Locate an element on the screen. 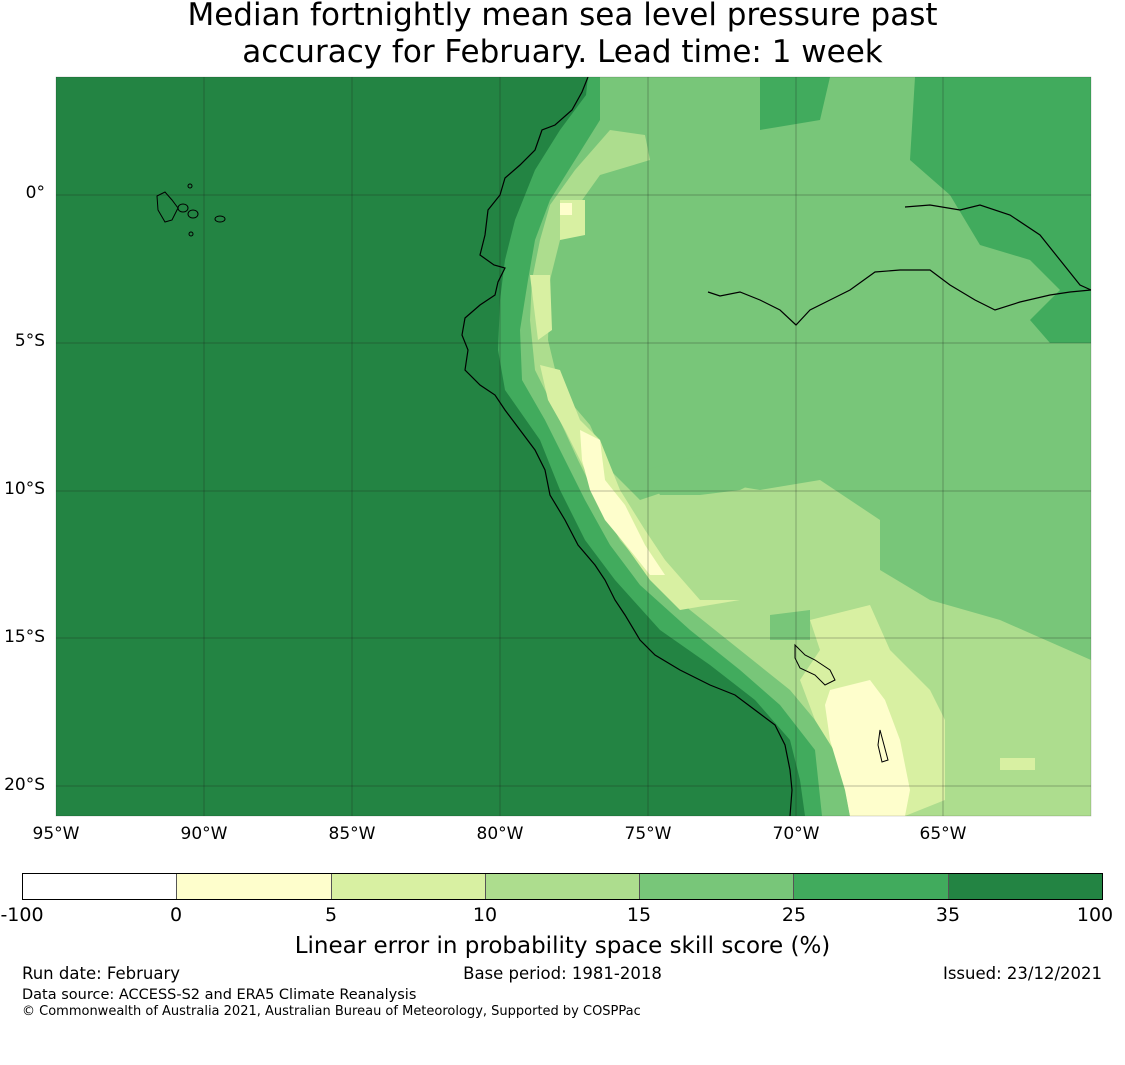 The image size is (1125, 1065). lon-label-65w: 65°W is located at coordinates (943, 834).